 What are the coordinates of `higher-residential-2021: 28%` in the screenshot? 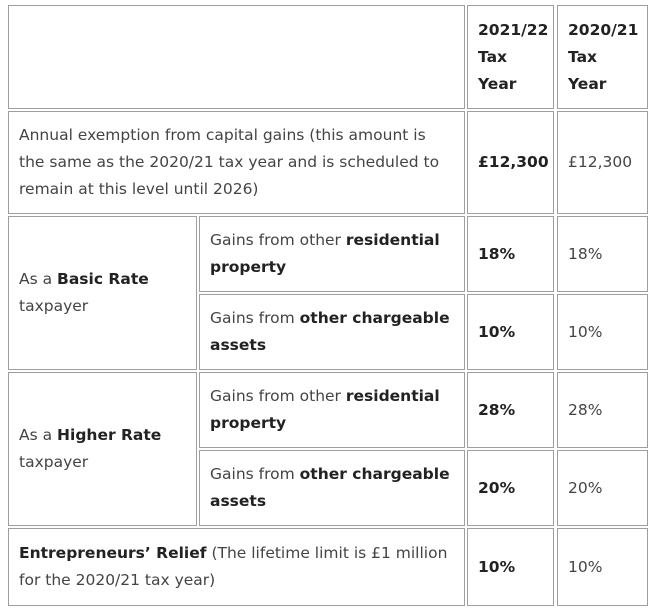 It's located at (510, 410).